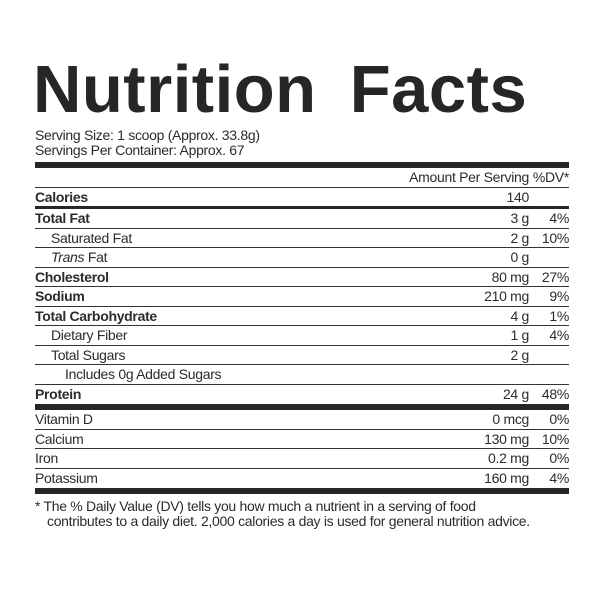 This screenshot has height=600, width=600. What do you see at coordinates (302, 277) in the screenshot?
I see `nutrient-row: Cholesterol 80 mg 27%` at bounding box center [302, 277].